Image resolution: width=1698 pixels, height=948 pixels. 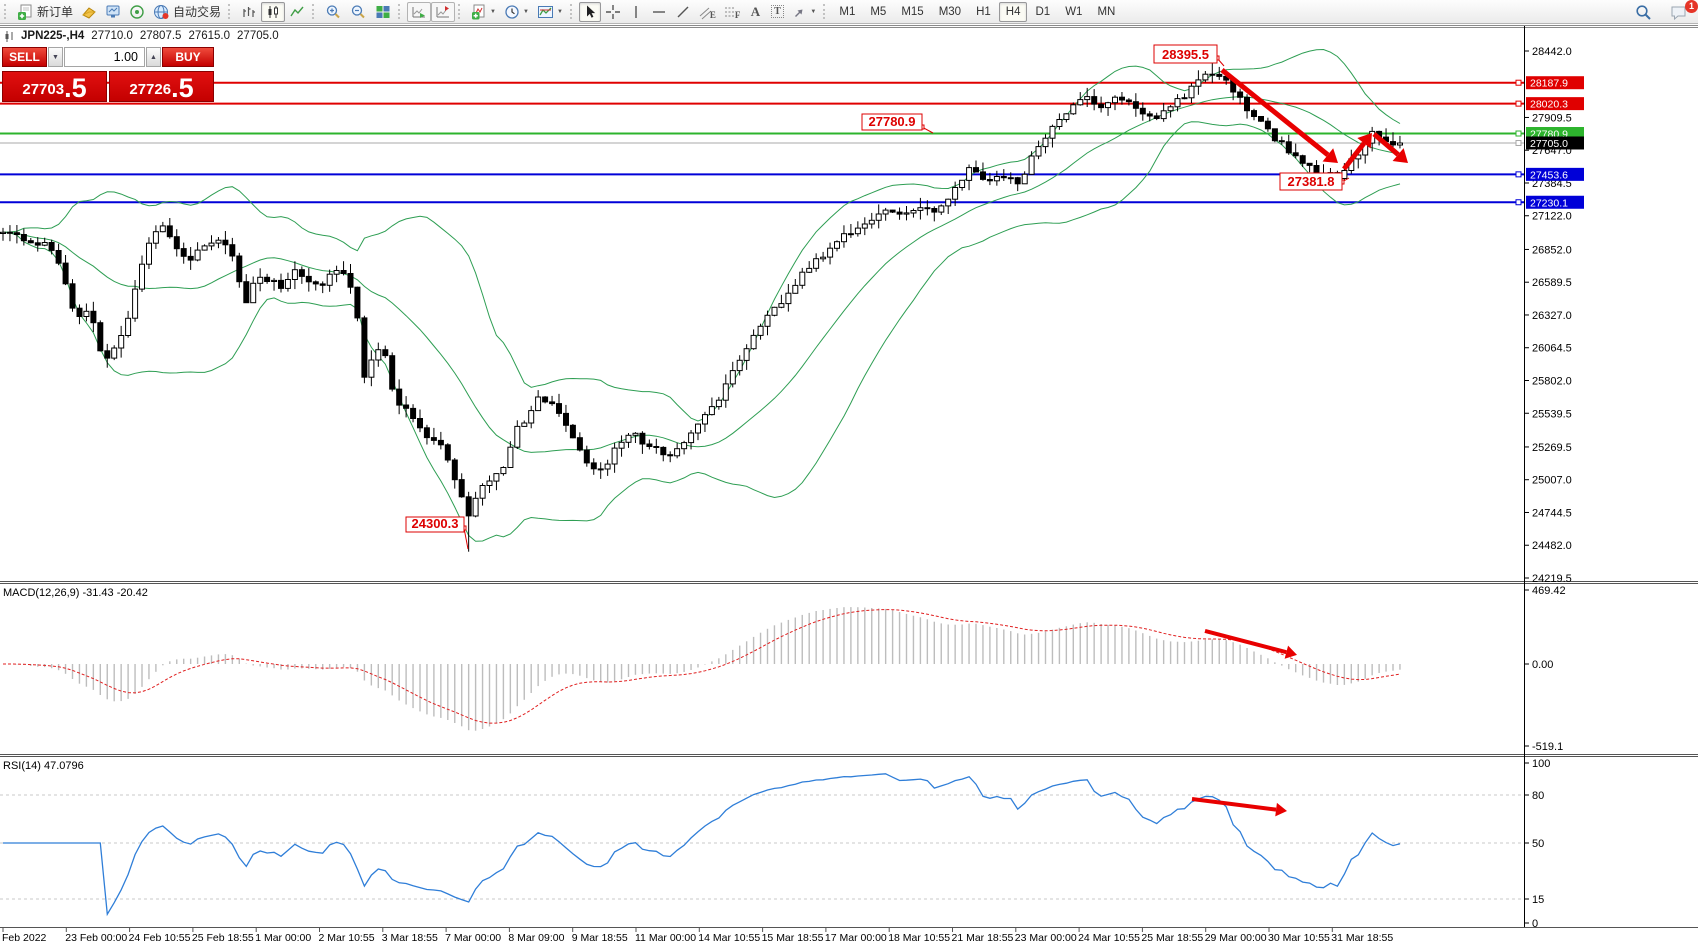 What do you see at coordinates (43, 89) in the screenshot?
I see `sell-price-main: 27703` at bounding box center [43, 89].